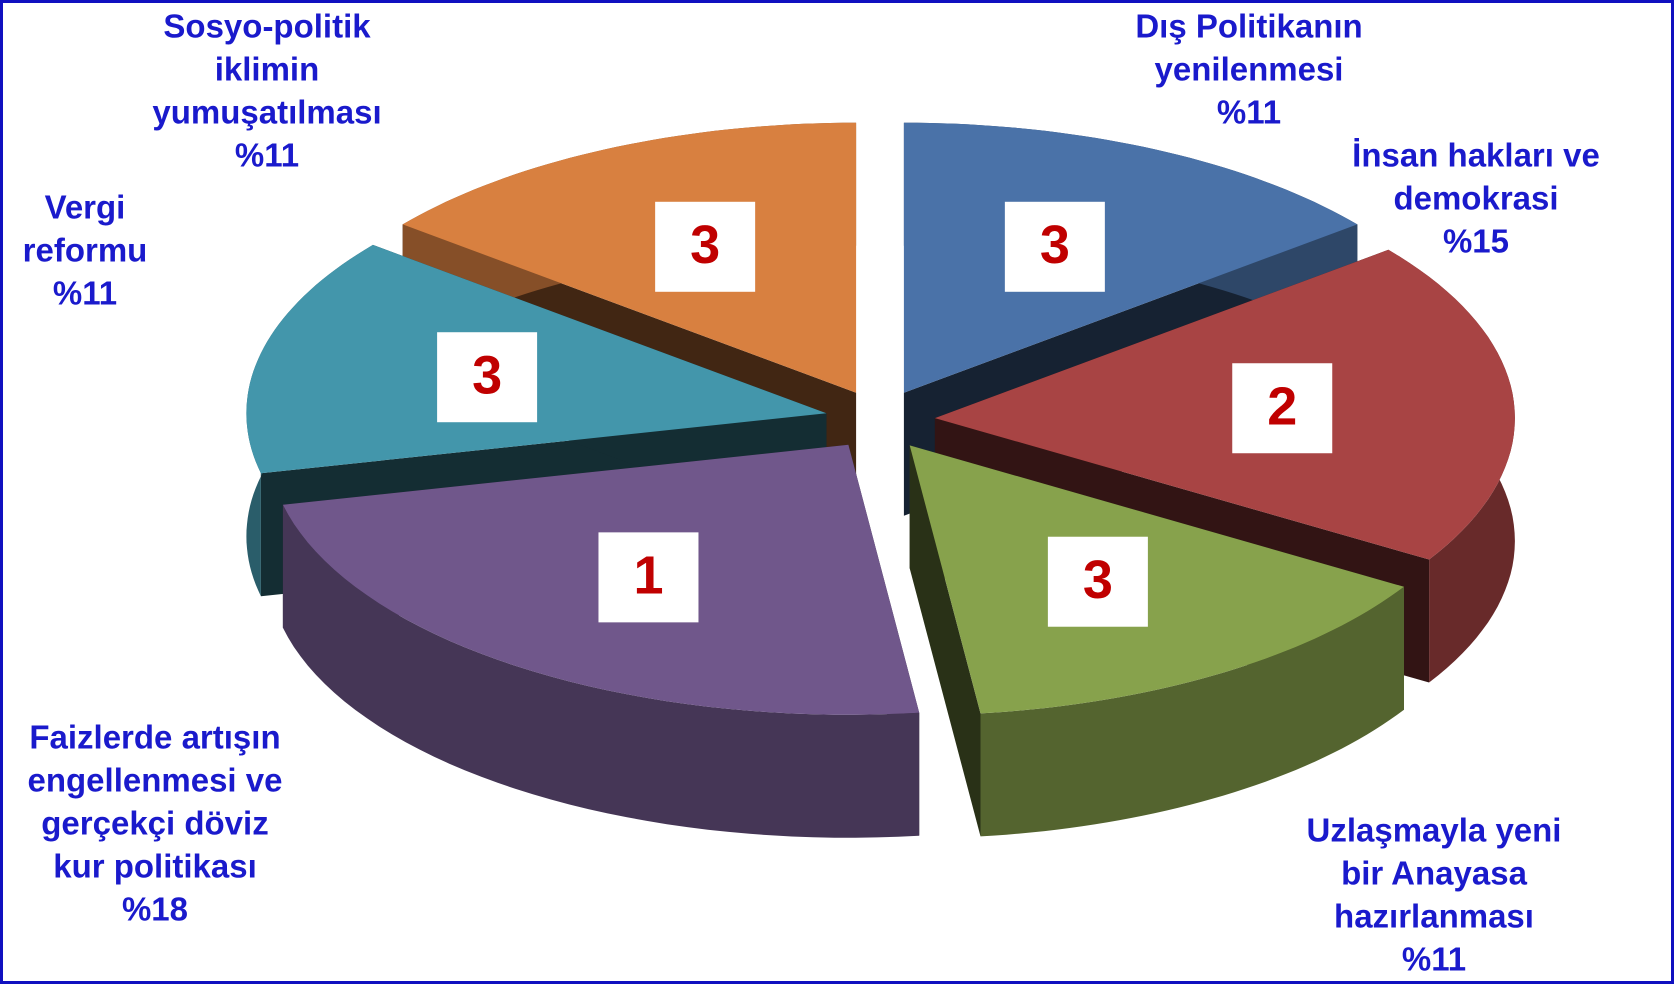 The height and width of the screenshot is (984, 1674). I want to click on rank-label: 2, so click(1282, 407).